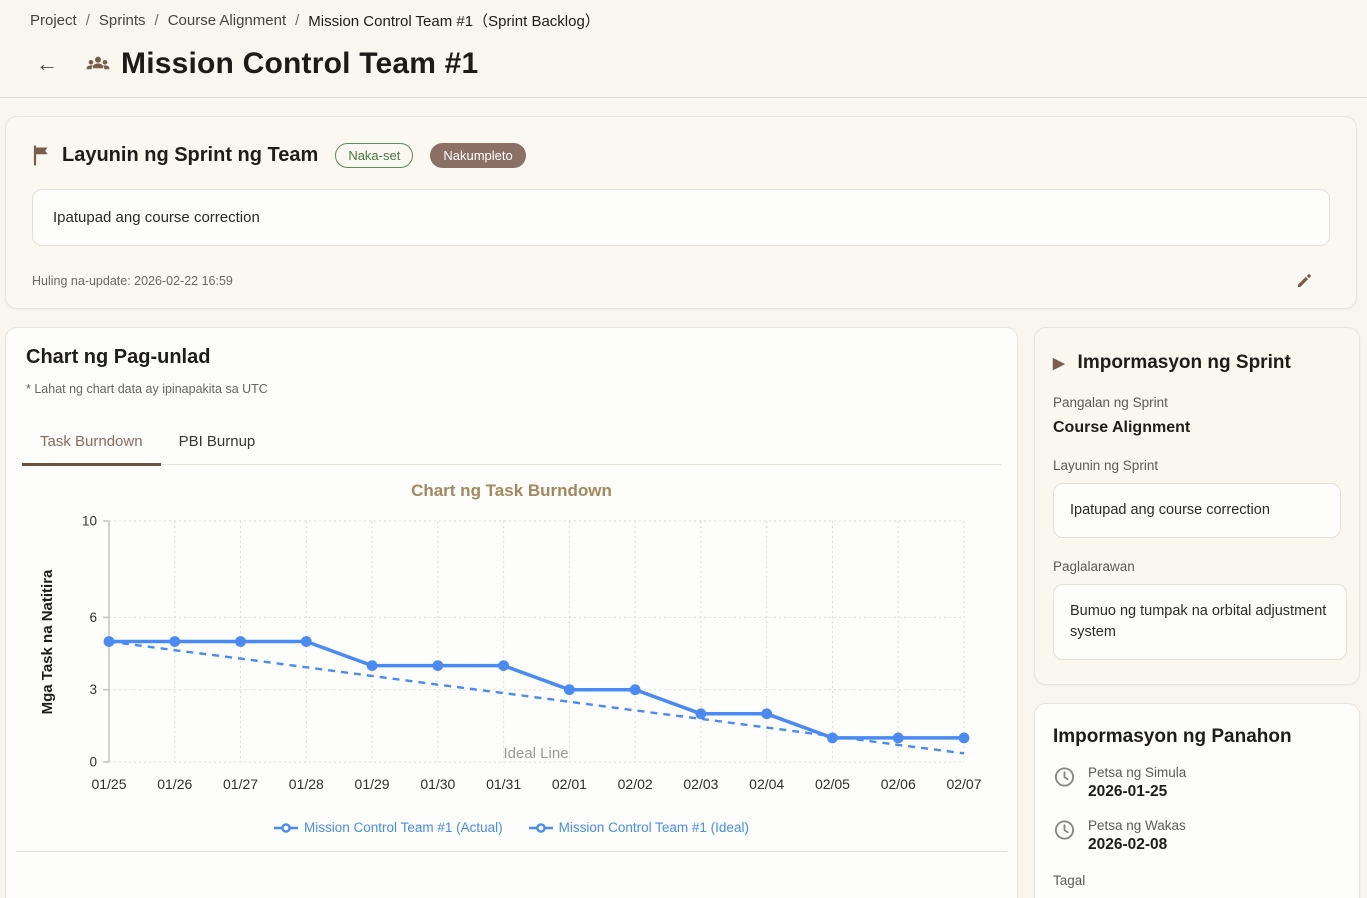  What do you see at coordinates (1110, 402) in the screenshot?
I see `sprint-name-label: Pangalan ng Sprint` at bounding box center [1110, 402].